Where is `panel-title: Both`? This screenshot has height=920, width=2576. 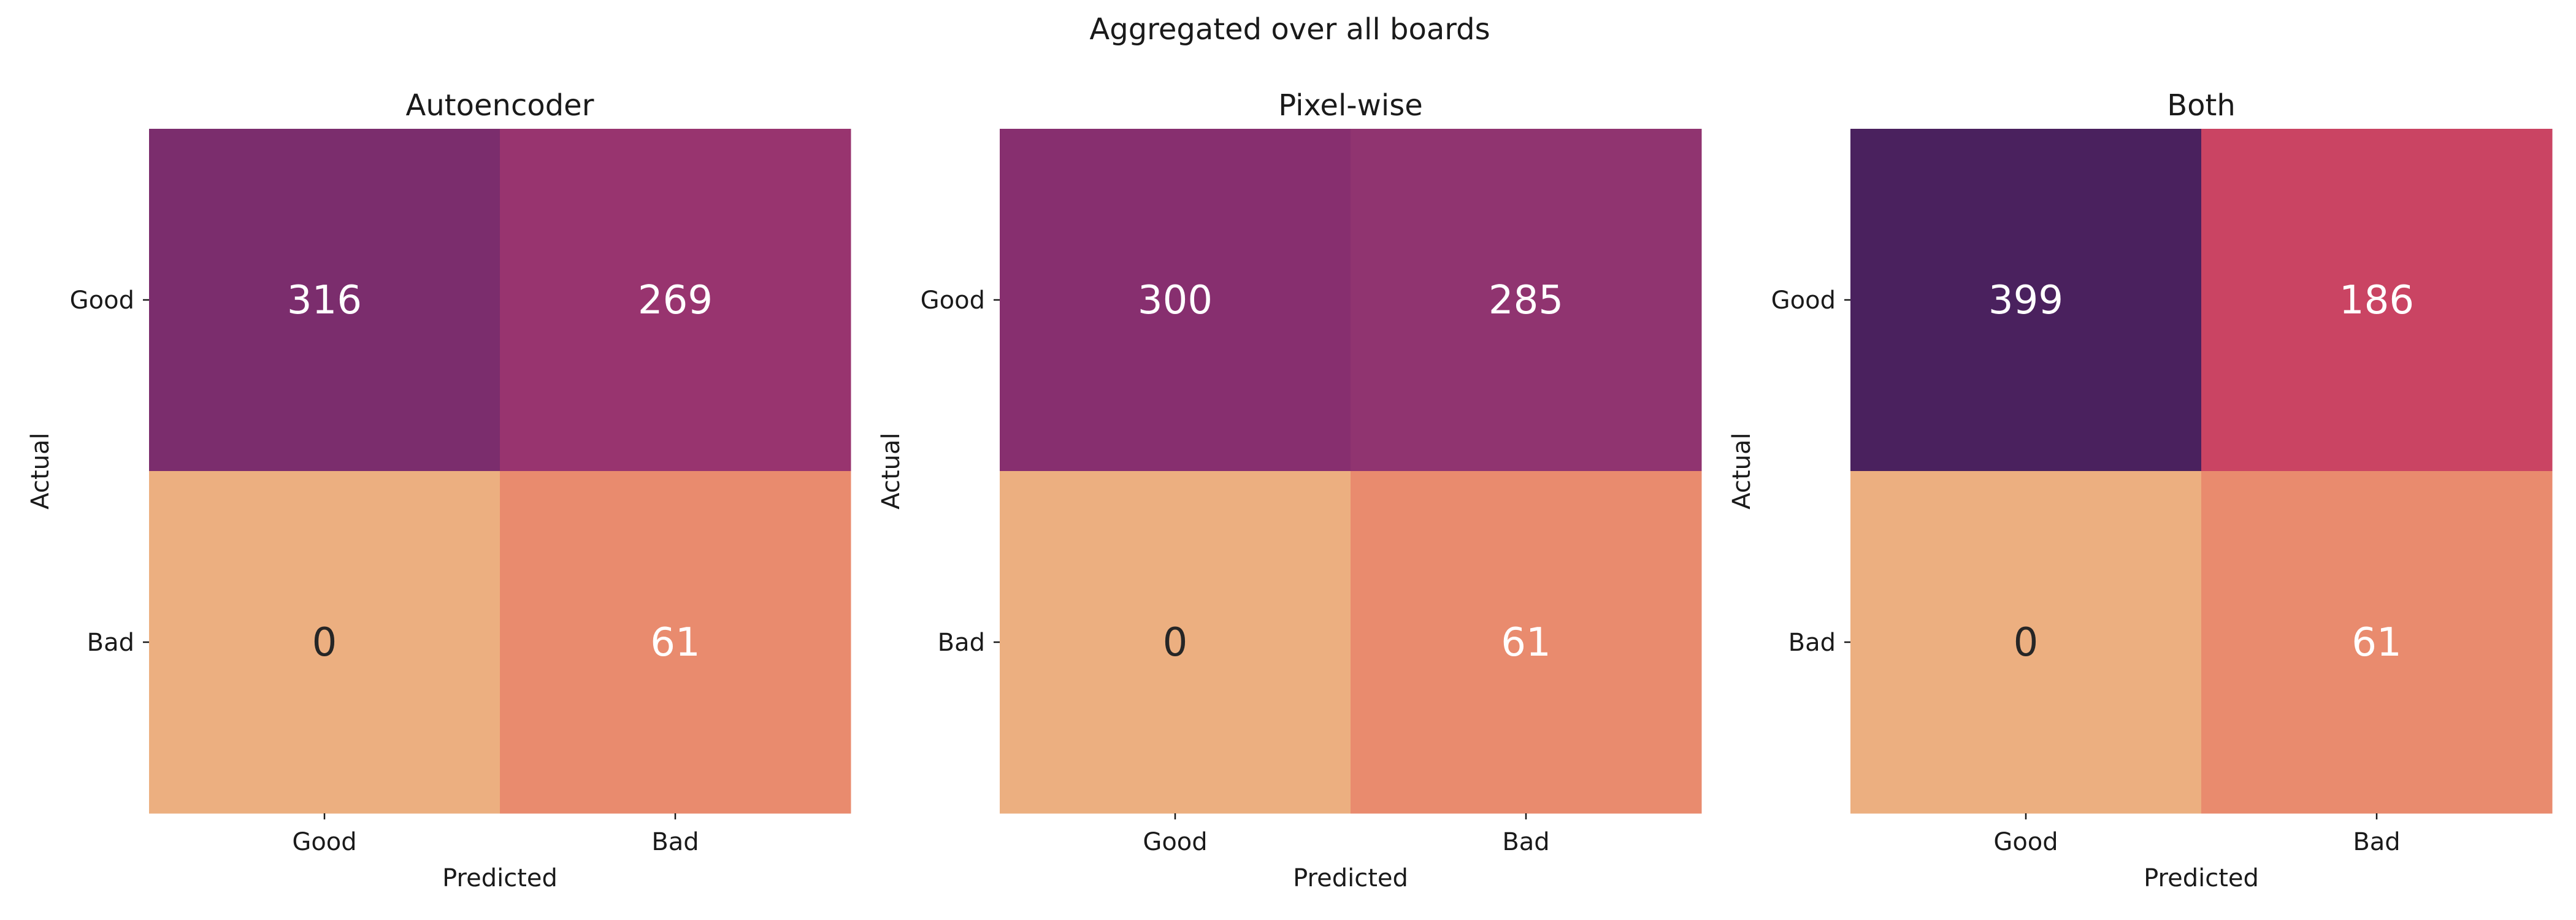
panel-title: Both is located at coordinates (2201, 105).